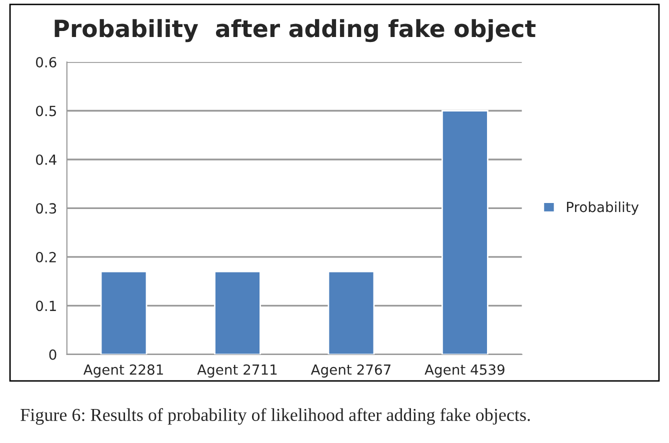 The image size is (669, 443). What do you see at coordinates (46, 111) in the screenshot?
I see `y-tick-label: 0.5` at bounding box center [46, 111].